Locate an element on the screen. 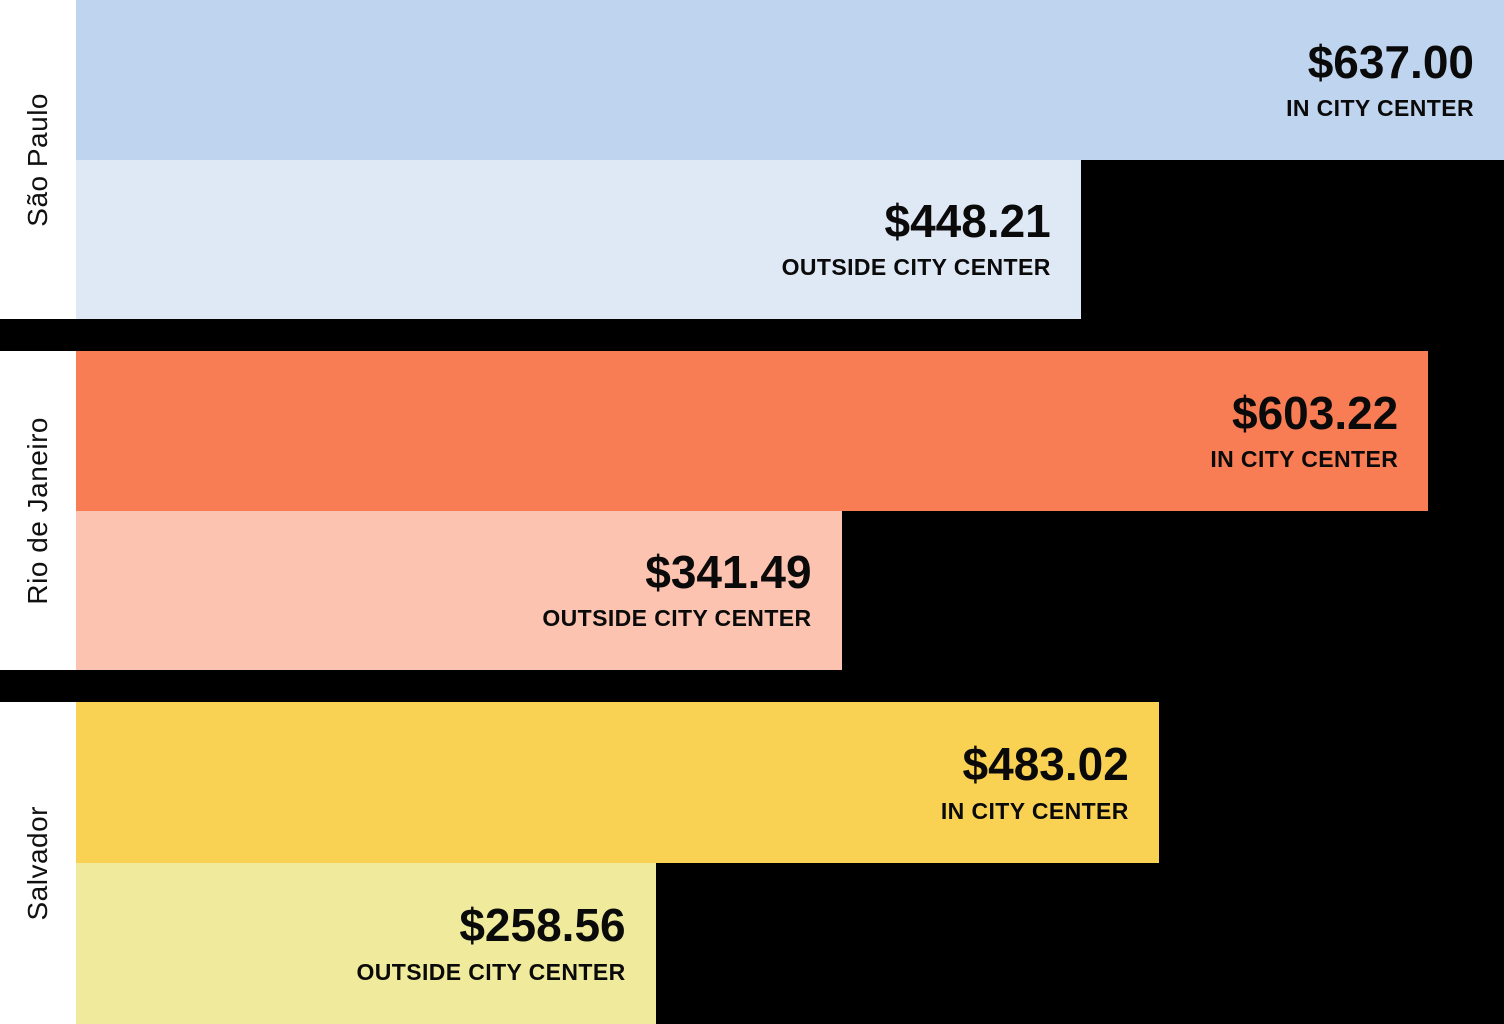 Image resolution: width=1504 pixels, height=1024 pixels. city-label-column: Salvador is located at coordinates (38, 863).